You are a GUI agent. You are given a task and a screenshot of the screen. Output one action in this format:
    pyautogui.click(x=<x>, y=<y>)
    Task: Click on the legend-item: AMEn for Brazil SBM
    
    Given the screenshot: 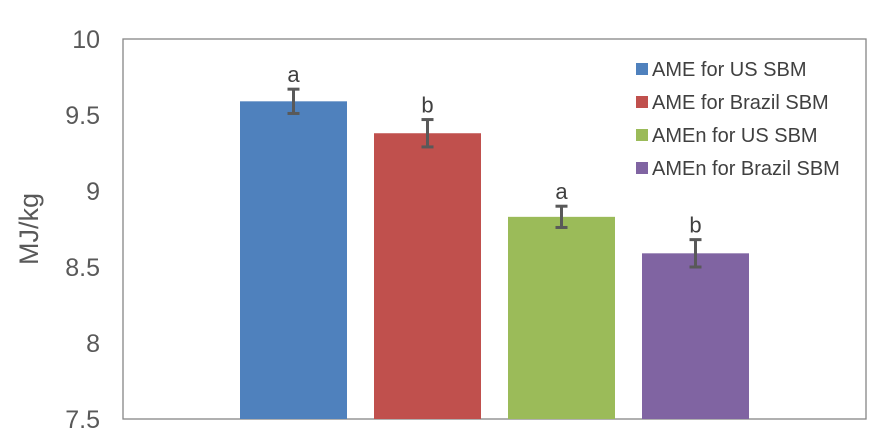 What is the action you would take?
    pyautogui.click(x=738, y=169)
    